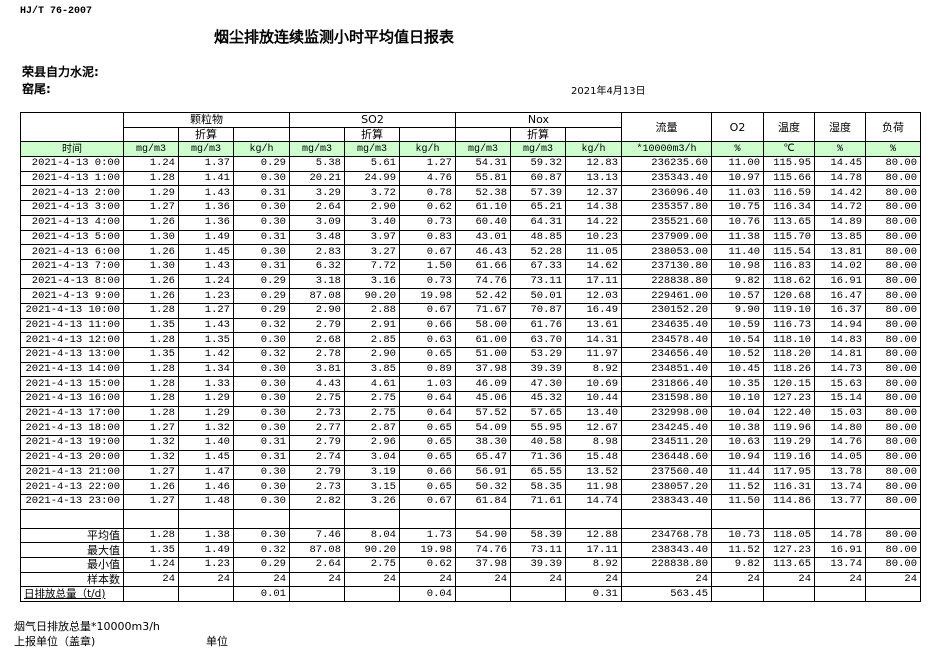 Image resolution: width=940 pixels, height=652 pixels. What do you see at coordinates (372, 550) in the screenshot?
I see `stat-value: 90.20` at bounding box center [372, 550].